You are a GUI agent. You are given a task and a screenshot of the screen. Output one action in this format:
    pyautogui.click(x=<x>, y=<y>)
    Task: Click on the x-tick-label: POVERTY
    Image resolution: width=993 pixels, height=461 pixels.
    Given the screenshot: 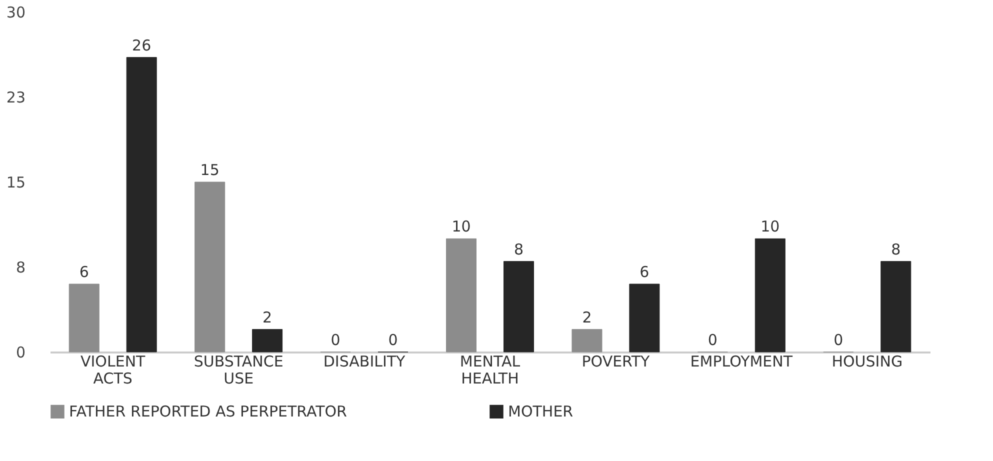 What is the action you would take?
    pyautogui.click(x=616, y=361)
    